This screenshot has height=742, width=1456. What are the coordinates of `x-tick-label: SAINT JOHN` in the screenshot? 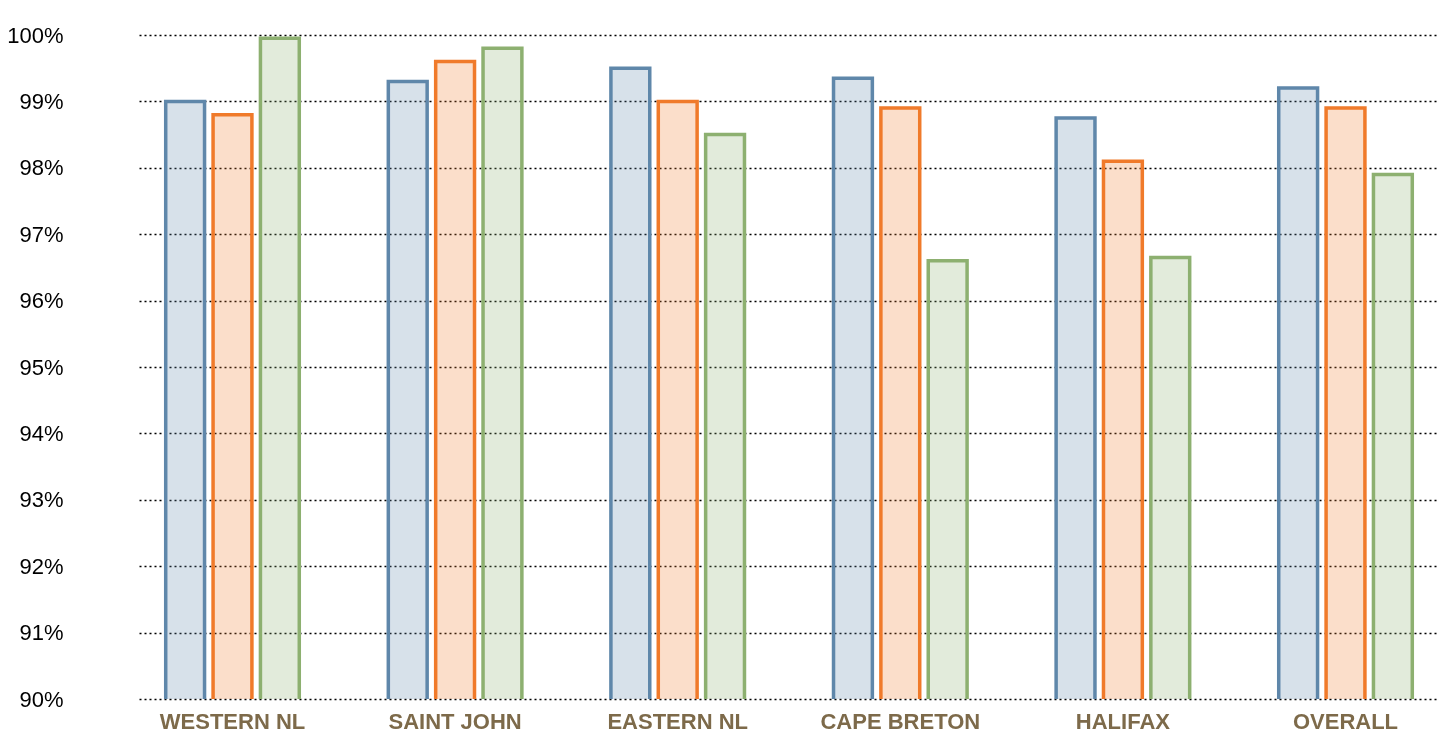 It's located at (455, 721).